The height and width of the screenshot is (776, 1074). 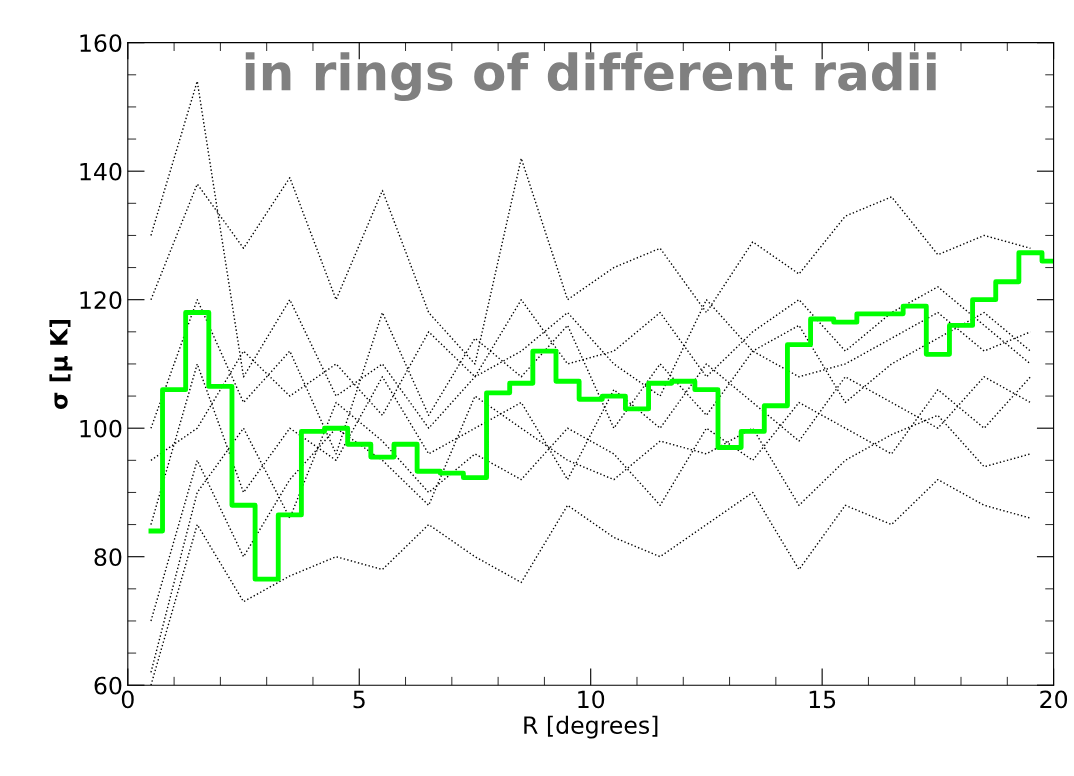 I want to click on x-axis-title: R [degrees], so click(x=591, y=727).